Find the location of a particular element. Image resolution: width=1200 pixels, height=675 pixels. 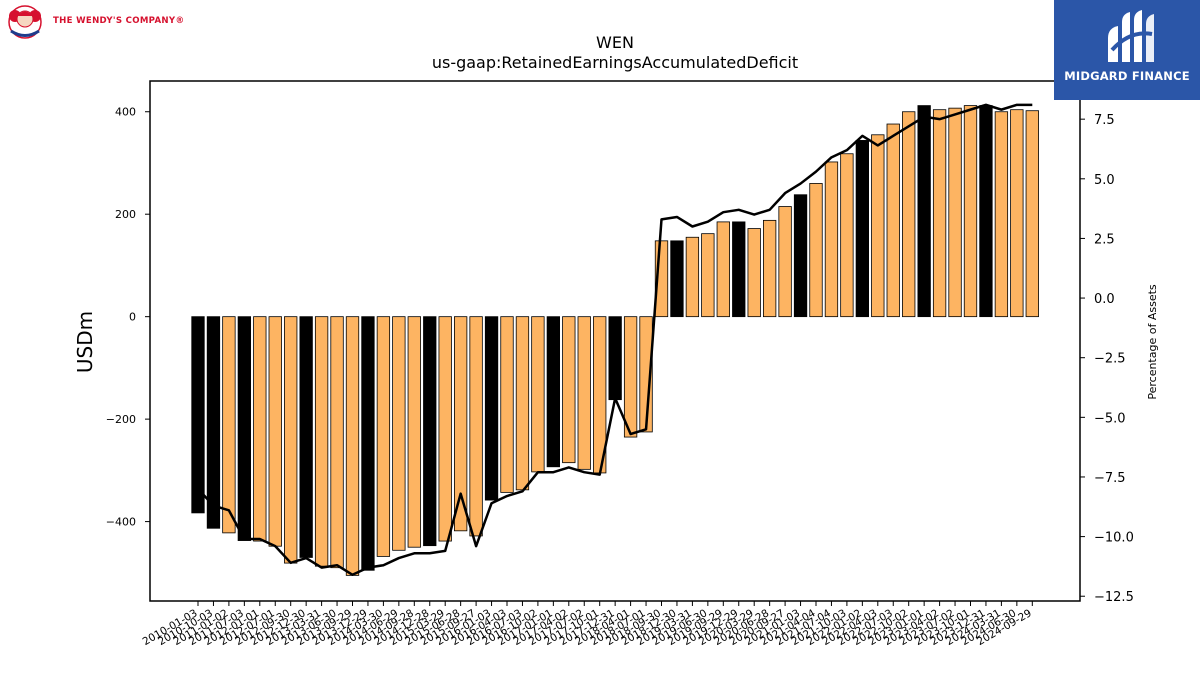

y2-tick-label: −12.5 is located at coordinates (1114, 597).